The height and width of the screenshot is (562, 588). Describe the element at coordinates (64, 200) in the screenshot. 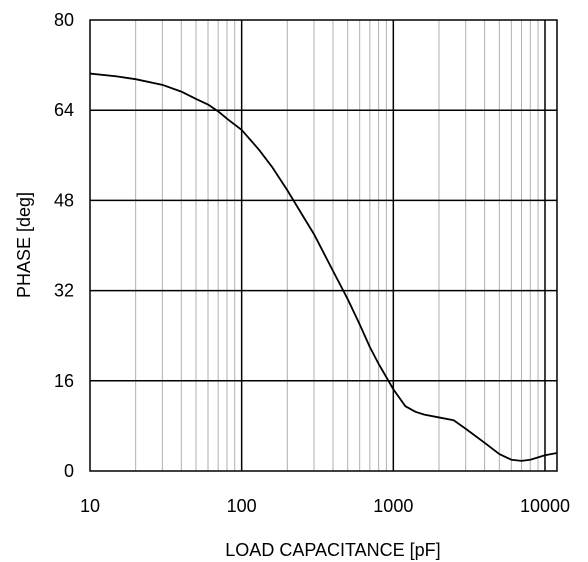

I see `y-tick-label: 48` at that location.